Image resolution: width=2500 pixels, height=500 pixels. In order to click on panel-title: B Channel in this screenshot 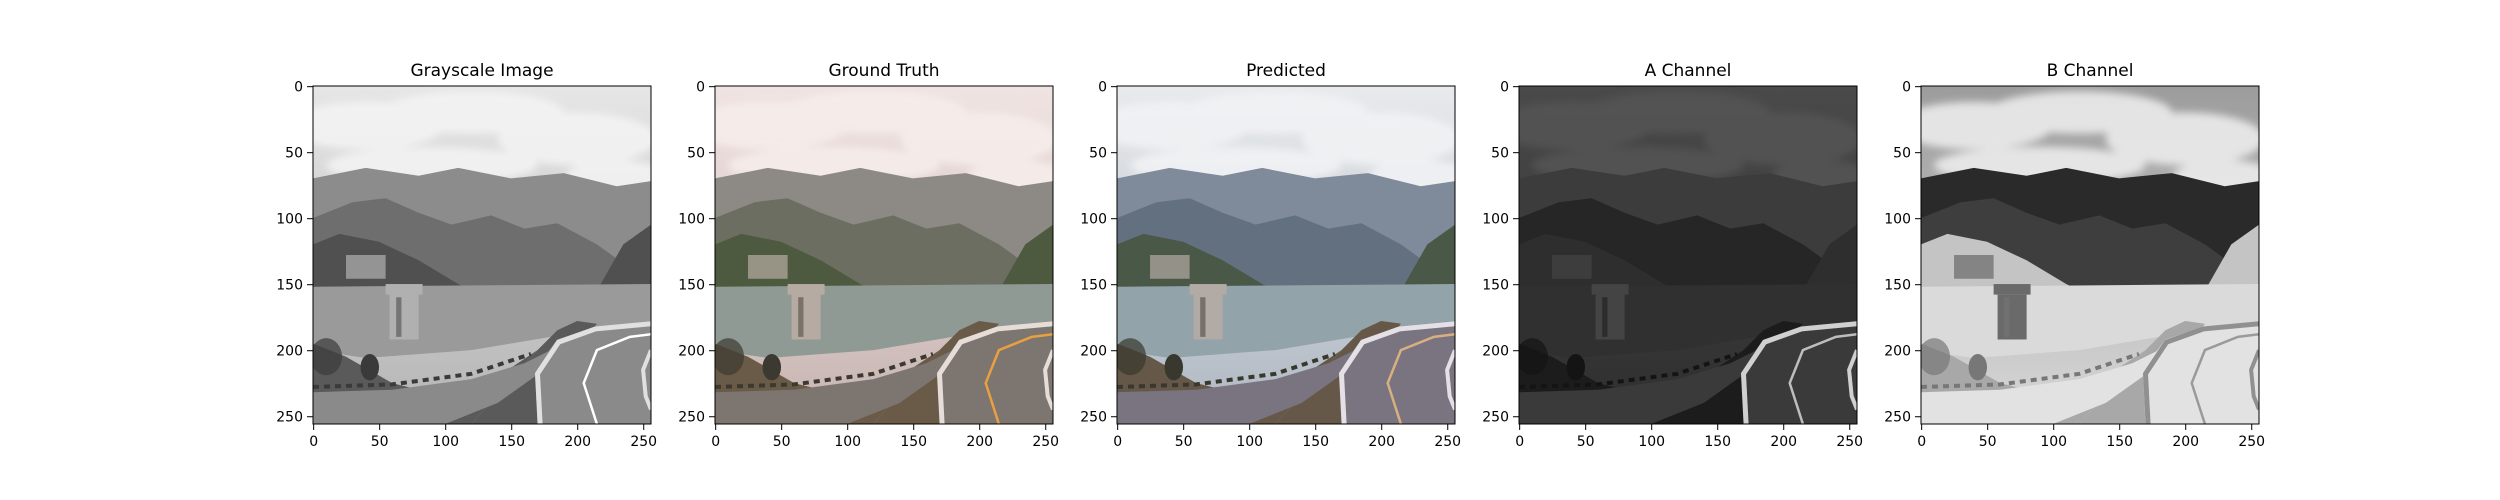, I will do `click(2090, 71)`.